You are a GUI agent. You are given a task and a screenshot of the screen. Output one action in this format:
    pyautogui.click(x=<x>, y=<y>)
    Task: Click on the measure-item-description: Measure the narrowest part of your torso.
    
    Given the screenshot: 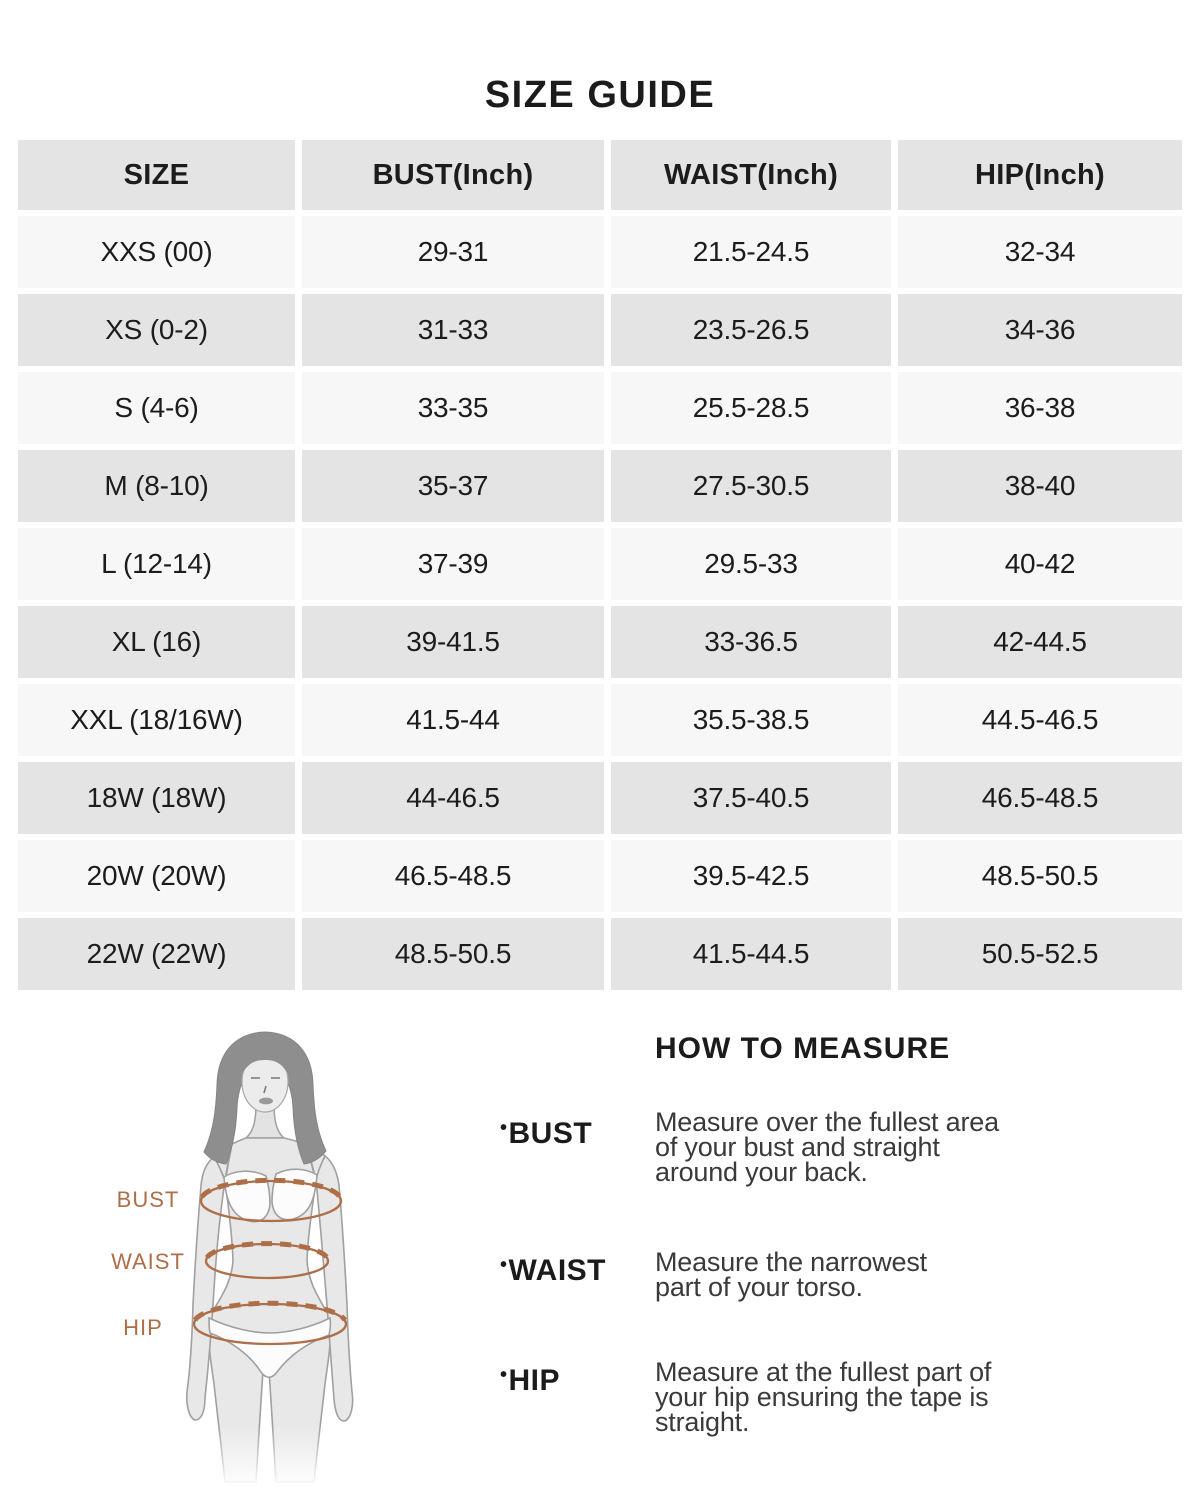 What is the action you would take?
    pyautogui.click(x=910, y=1274)
    